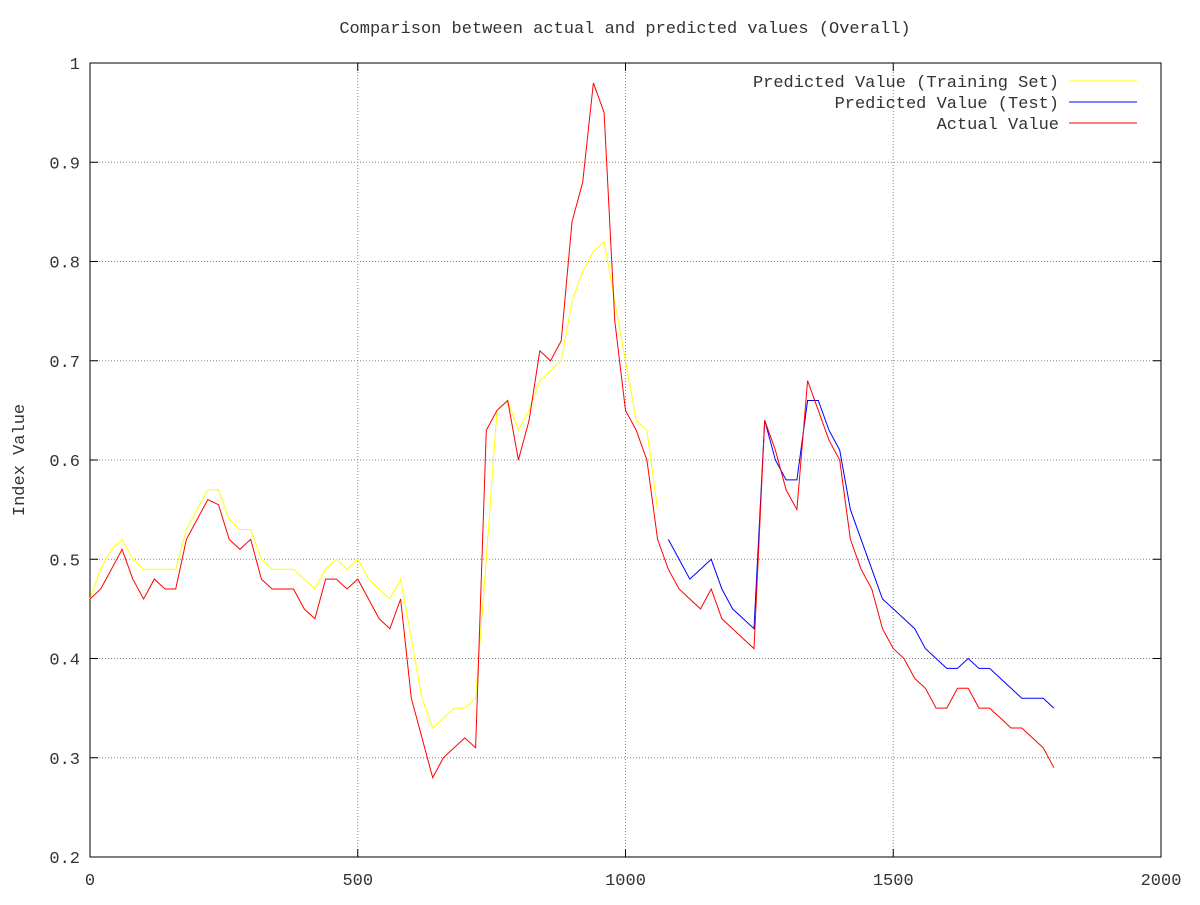 This screenshot has width=1200, height=905. Describe the element at coordinates (1161, 881) in the screenshot. I see `x-tick-label: 2000` at that location.